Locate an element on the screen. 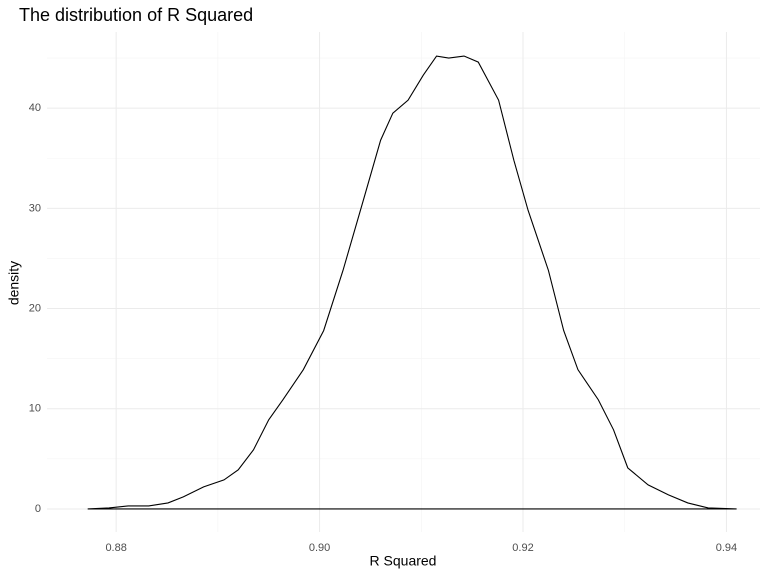 Image resolution: width=768 pixels, height=576 pixels. y-tick-label: 20 is located at coordinates (35, 308).